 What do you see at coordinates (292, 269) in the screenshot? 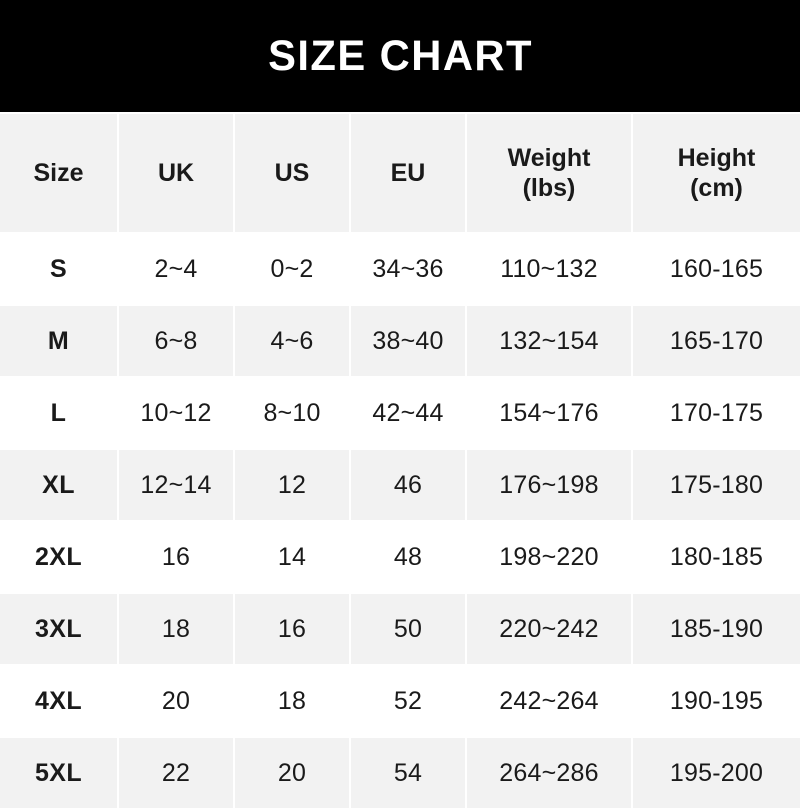
I see `cell-us: 0~2` at bounding box center [292, 269].